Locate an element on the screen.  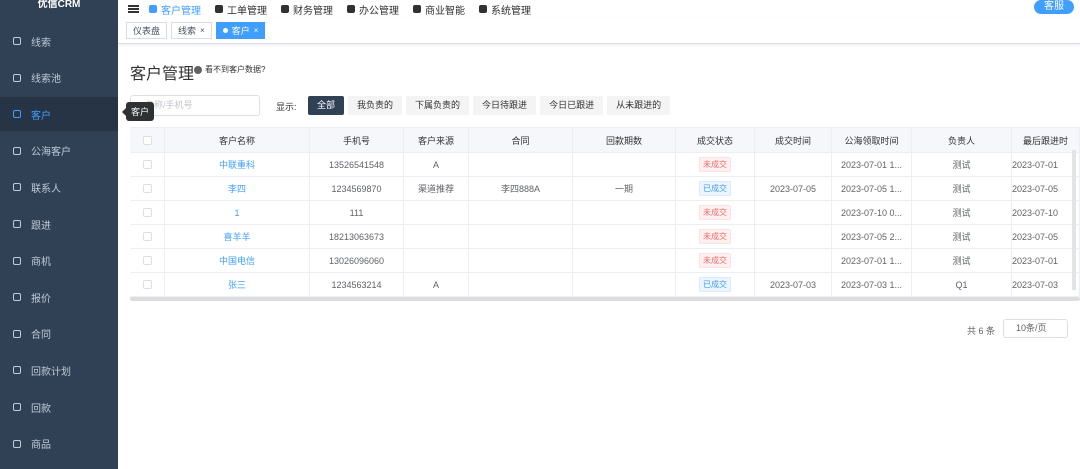
cell: 一期 is located at coordinates (624, 188).